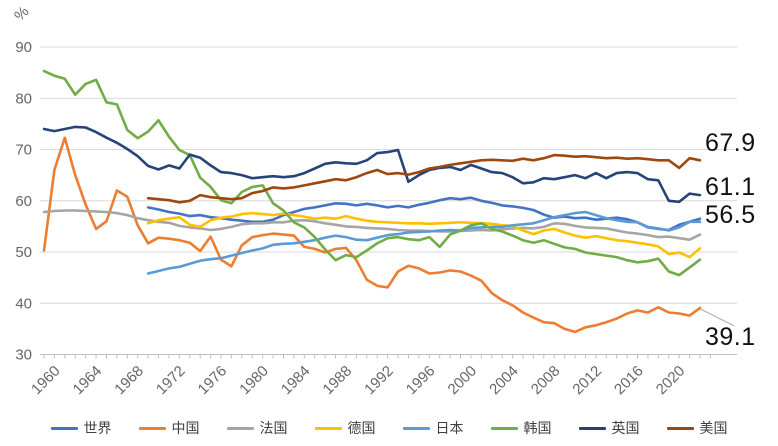 The width and height of the screenshot is (778, 446). Describe the element at coordinates (213, 381) in the screenshot. I see `svg-text: 1976` at that location.